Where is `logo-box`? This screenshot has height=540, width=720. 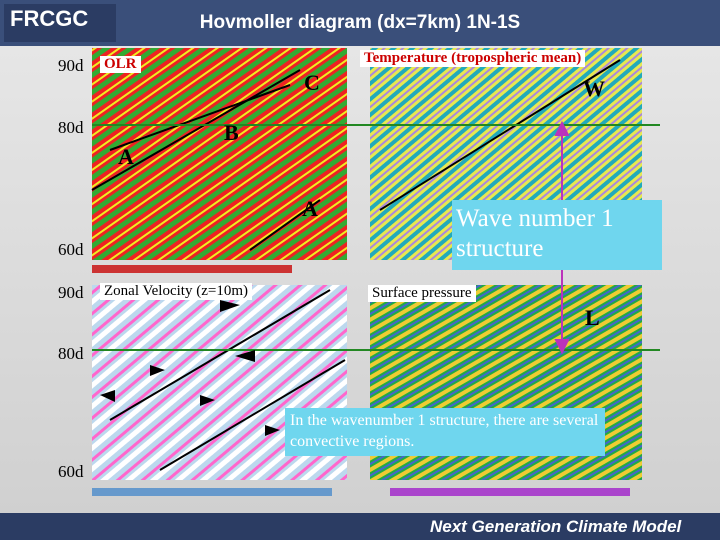
logo-box is located at coordinates (60, 23).